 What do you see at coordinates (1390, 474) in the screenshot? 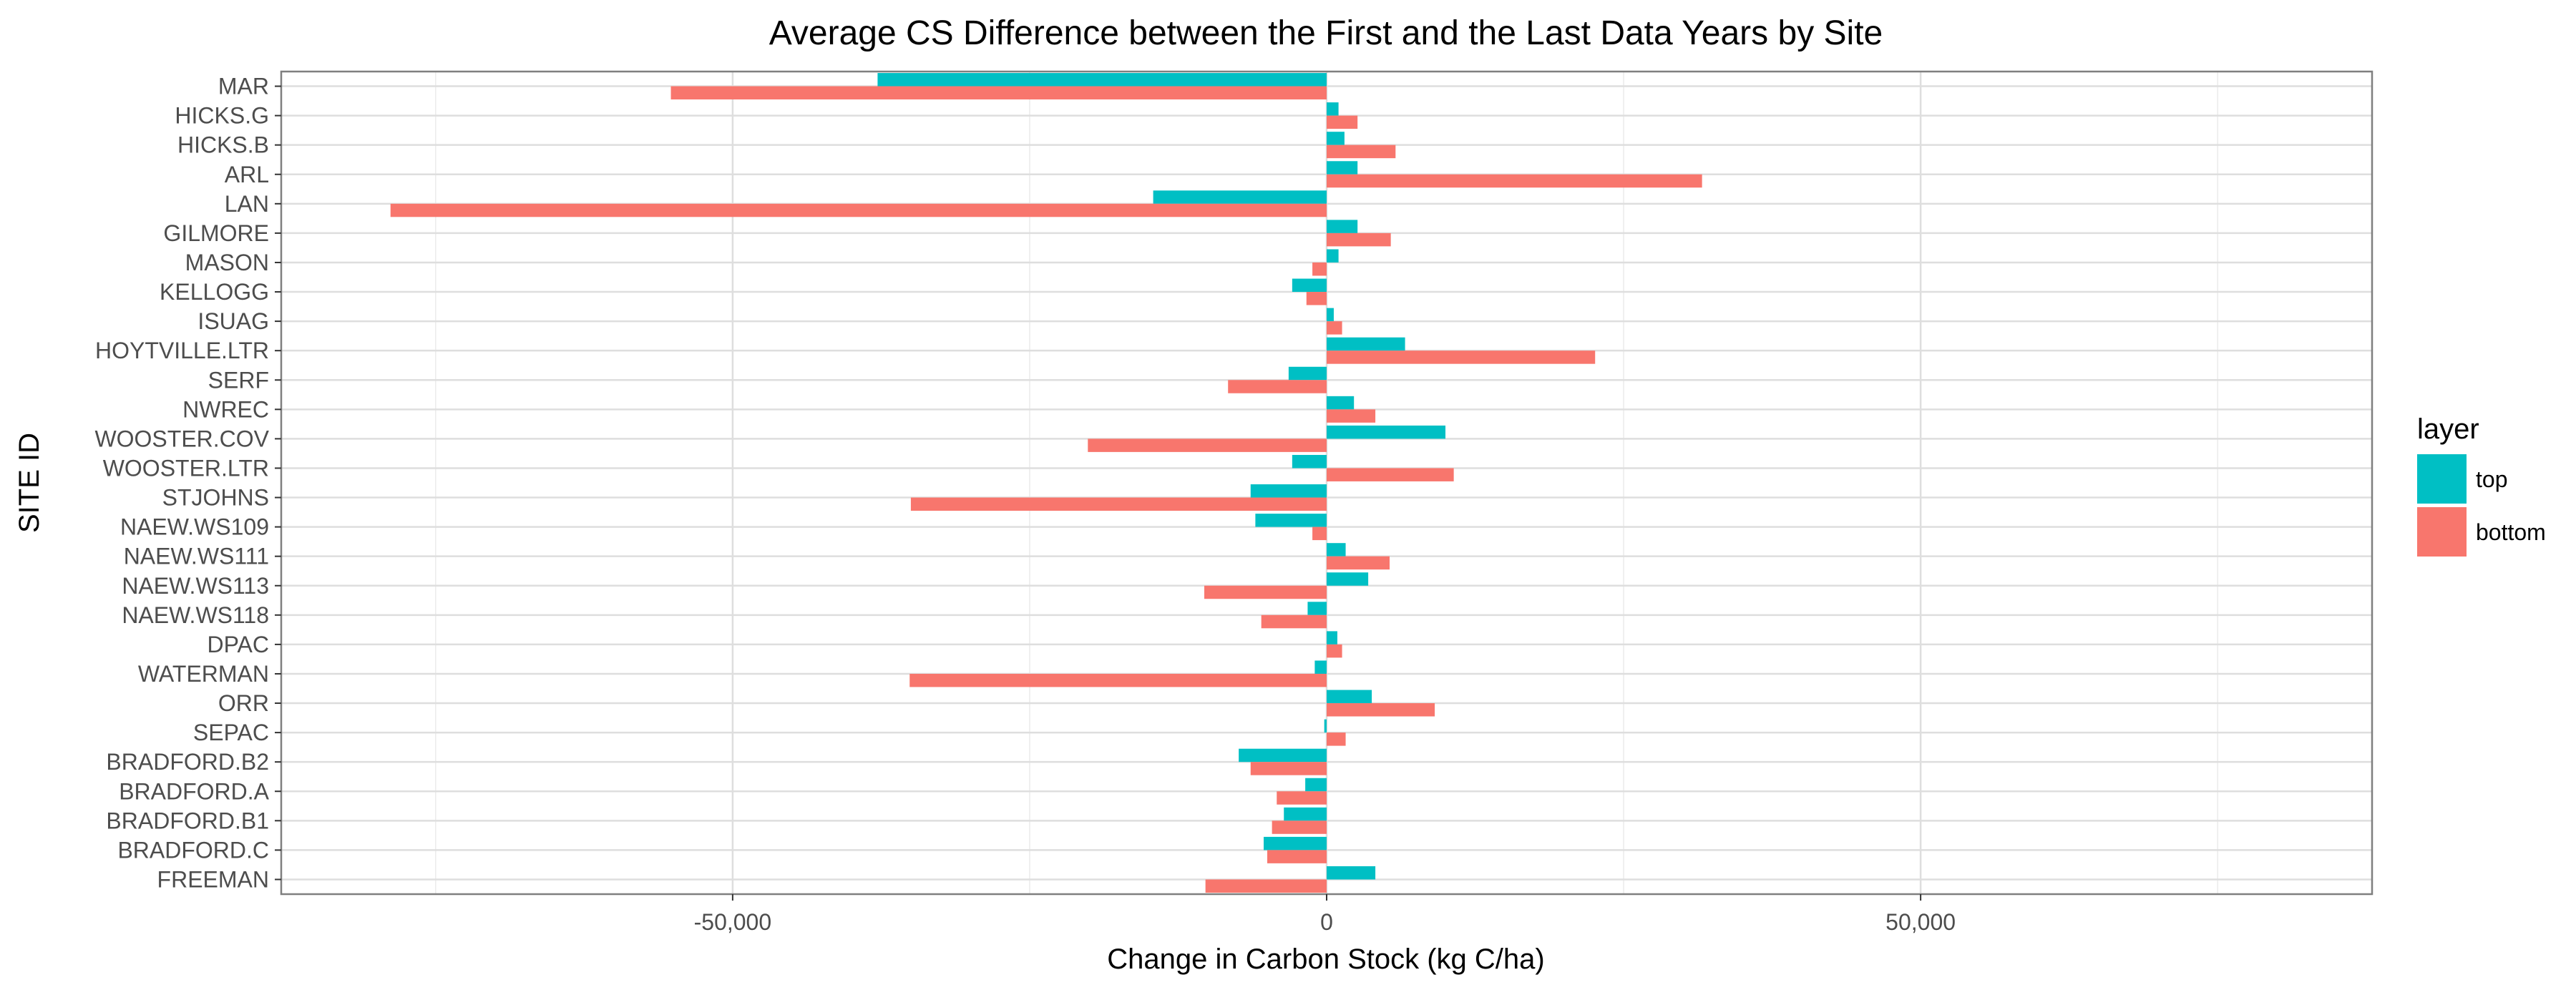
I see `bar-bottom-wooster-ltr` at bounding box center [1390, 474].